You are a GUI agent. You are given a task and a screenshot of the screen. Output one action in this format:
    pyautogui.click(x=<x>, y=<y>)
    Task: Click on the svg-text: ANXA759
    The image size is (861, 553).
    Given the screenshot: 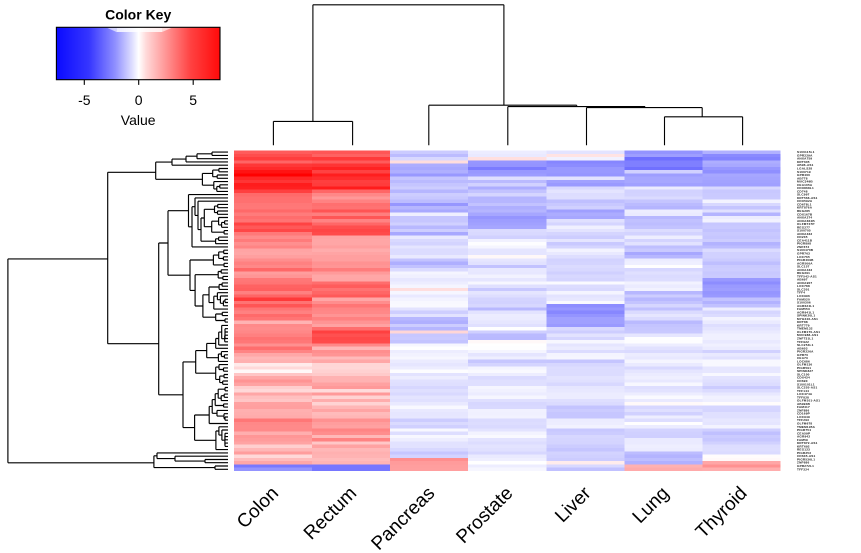 What is the action you would take?
    pyautogui.click(x=804, y=159)
    